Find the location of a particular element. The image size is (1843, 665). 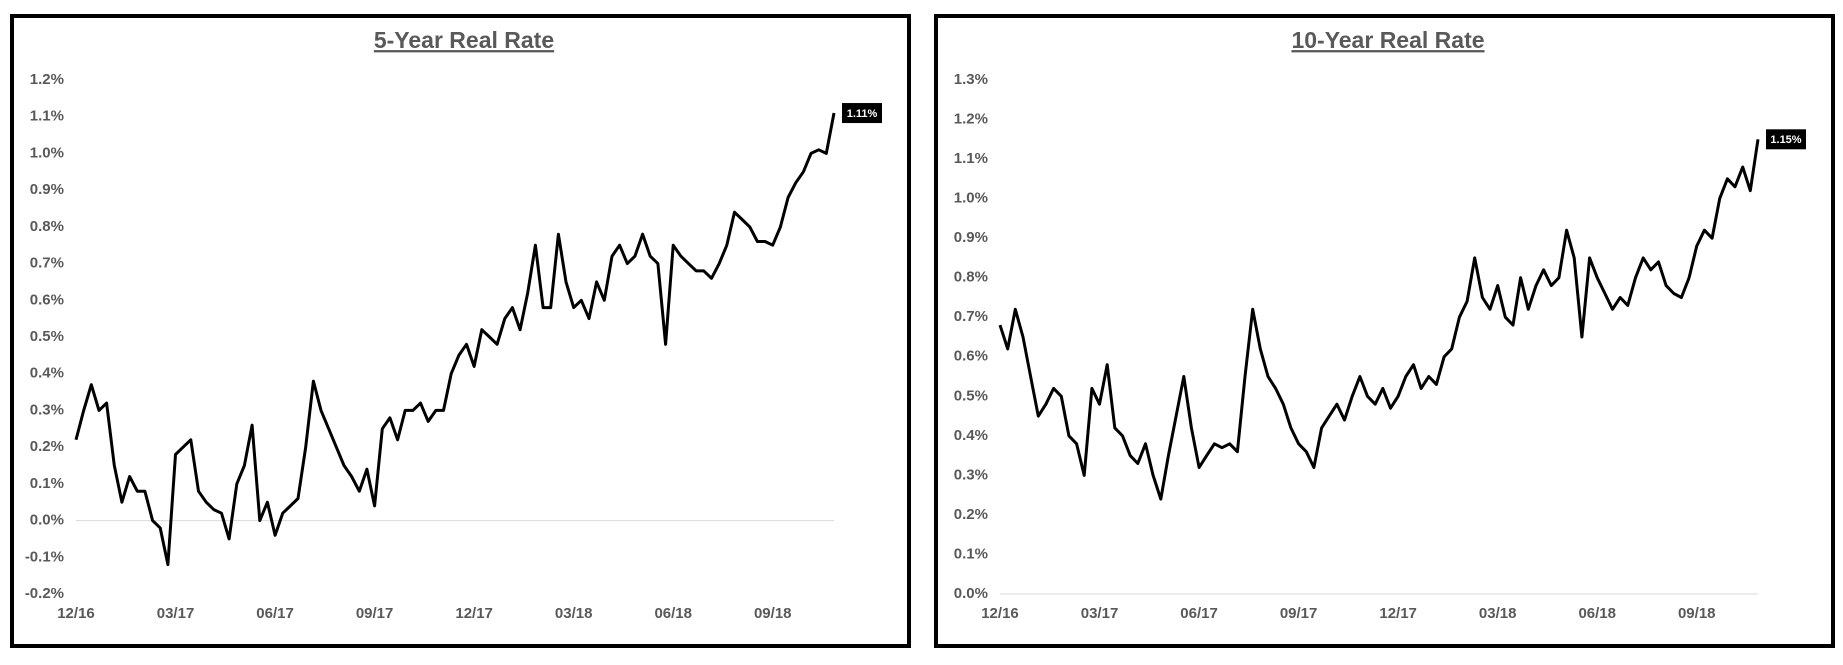

y-tick-label: -0.1% is located at coordinates (44, 556).